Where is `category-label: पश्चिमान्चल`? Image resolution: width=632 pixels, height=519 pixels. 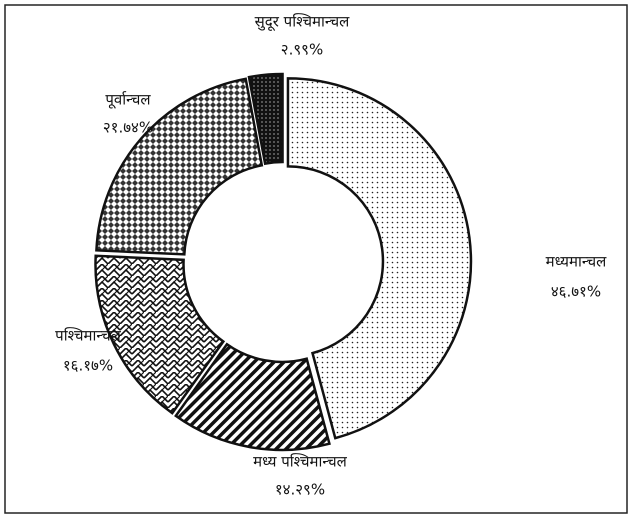
category-label: पश्चिमान्चल is located at coordinates (88, 336).